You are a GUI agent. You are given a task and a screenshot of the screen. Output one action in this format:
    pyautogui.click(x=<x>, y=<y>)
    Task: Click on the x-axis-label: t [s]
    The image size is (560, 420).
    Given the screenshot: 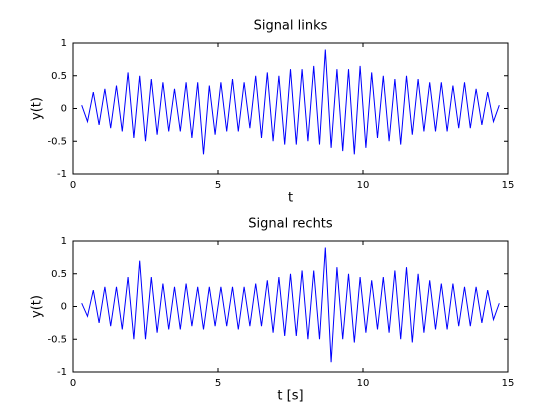 What is the action you would take?
    pyautogui.click(x=290, y=396)
    